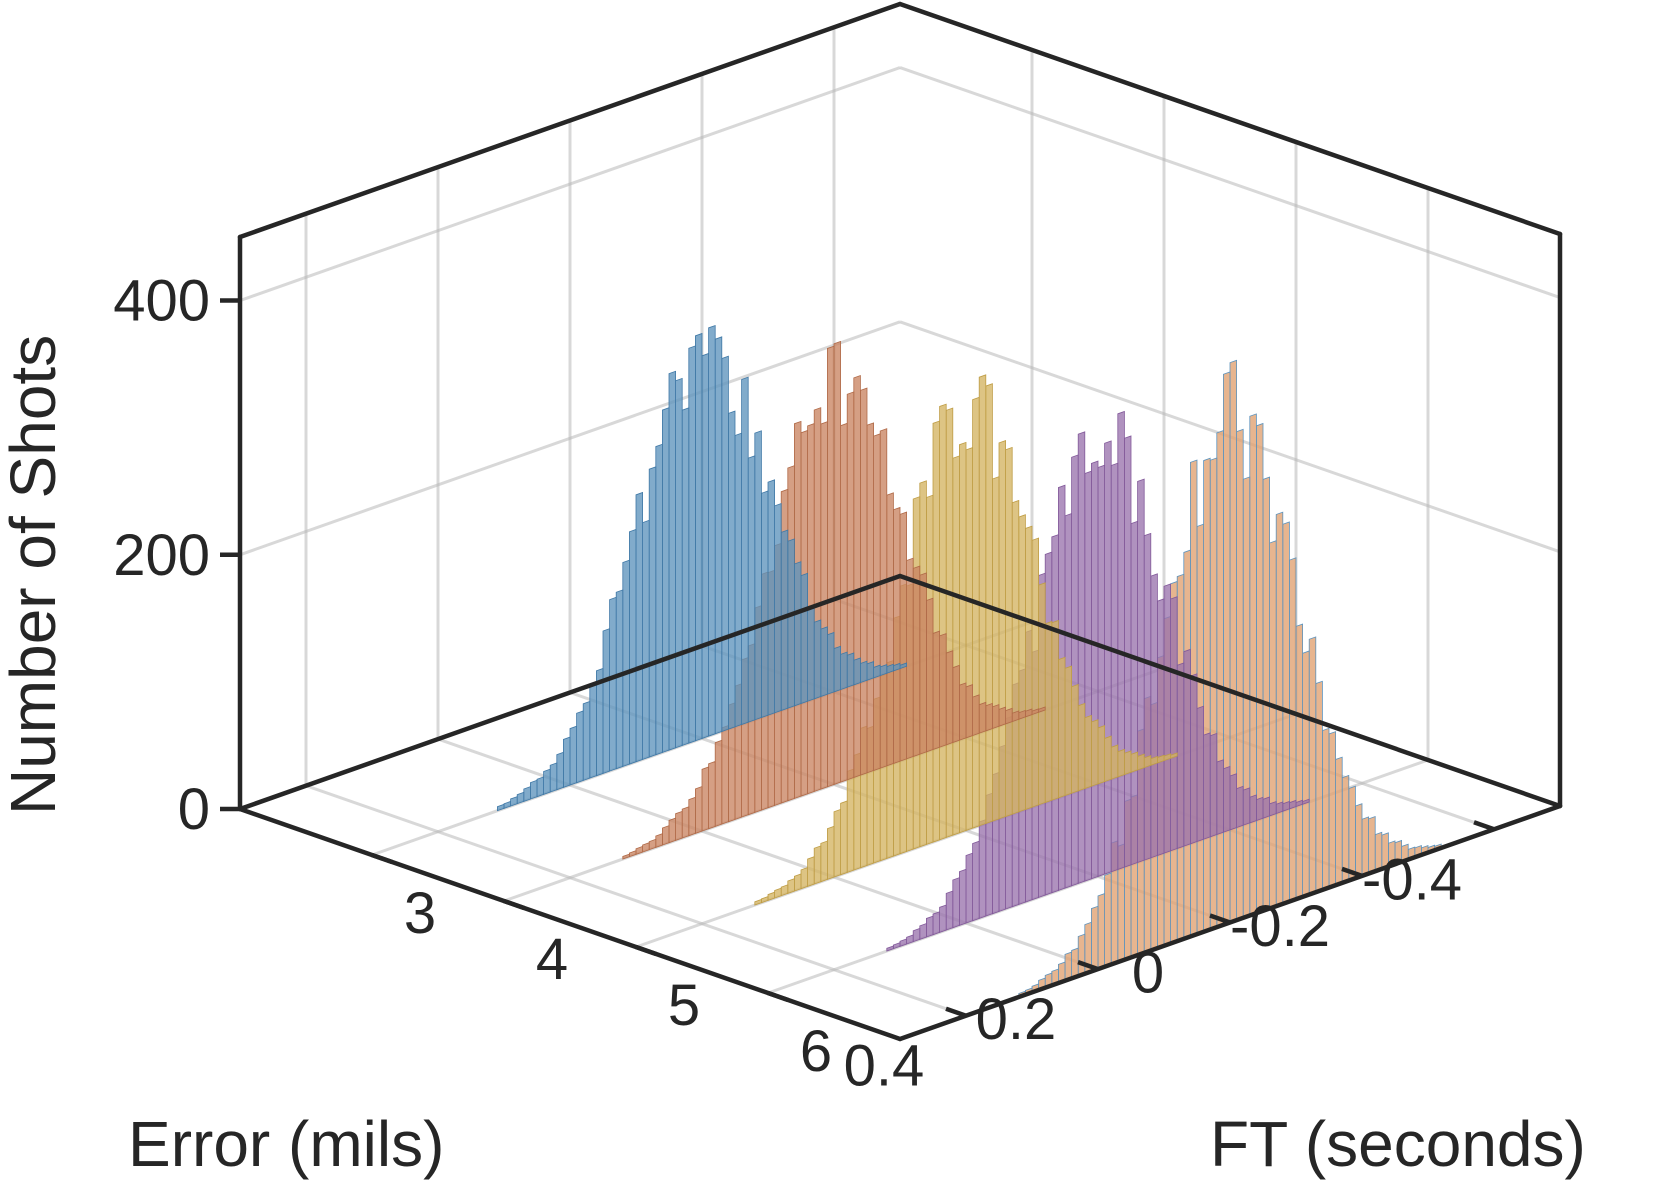  Describe the element at coordinates (1230, 119) in the screenshot. I see `box-edge-top-right` at that location.